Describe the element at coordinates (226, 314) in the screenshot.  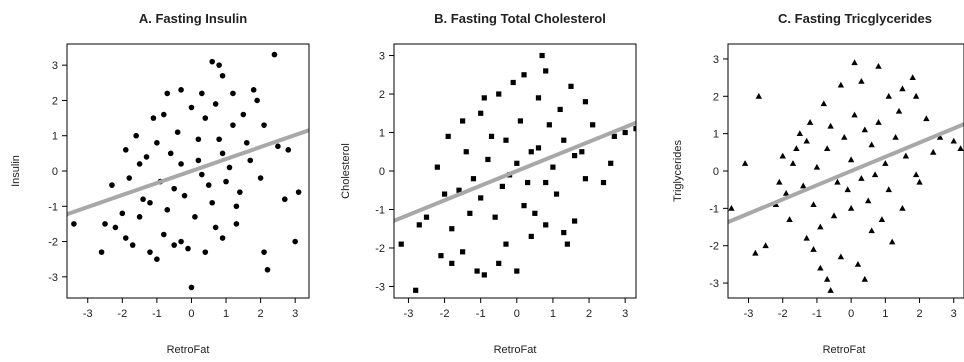
I see `x-tick-label: 1` at that location.